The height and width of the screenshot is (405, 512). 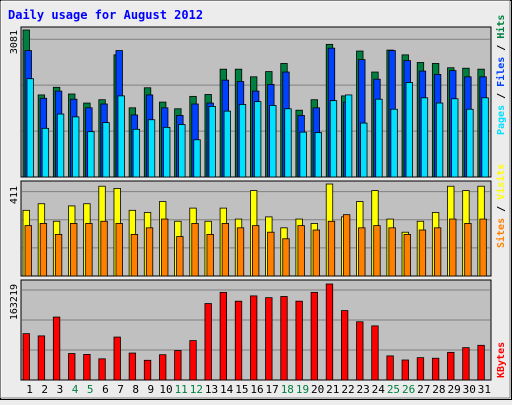 What do you see at coordinates (408, 389) in the screenshot?
I see `x-tick-label: 26` at bounding box center [408, 389].